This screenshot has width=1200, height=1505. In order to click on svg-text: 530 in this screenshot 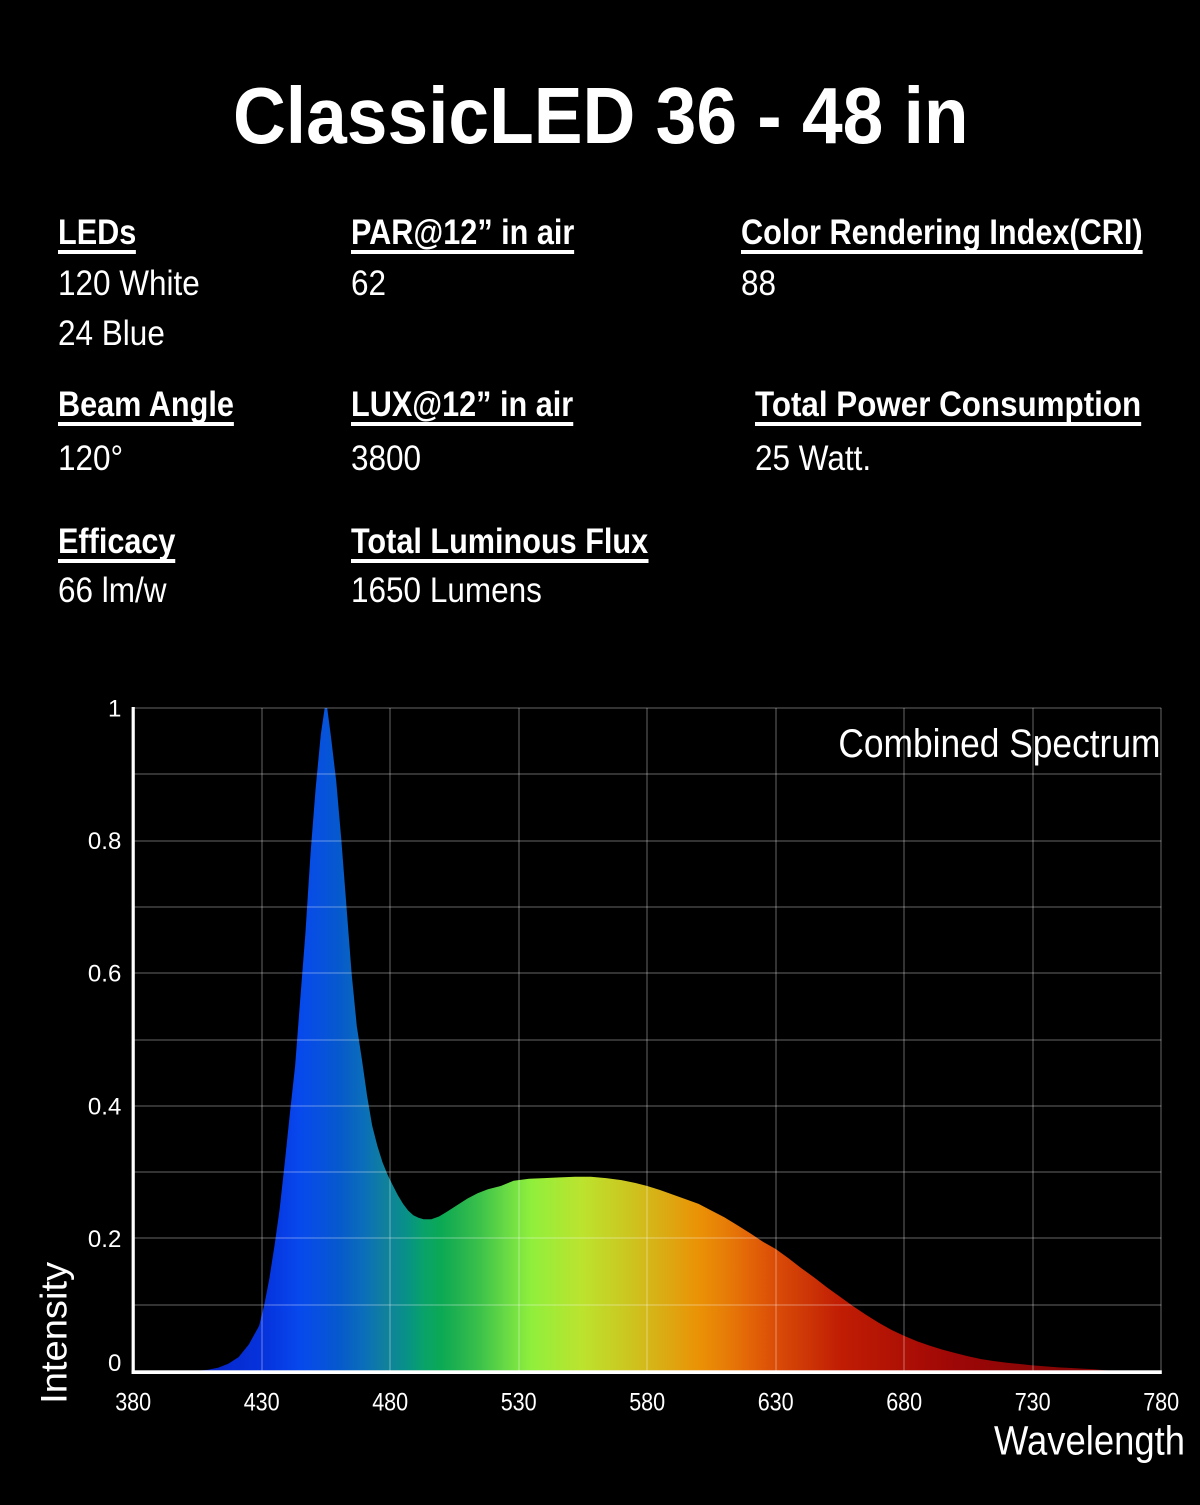, I will do `click(519, 1402)`.